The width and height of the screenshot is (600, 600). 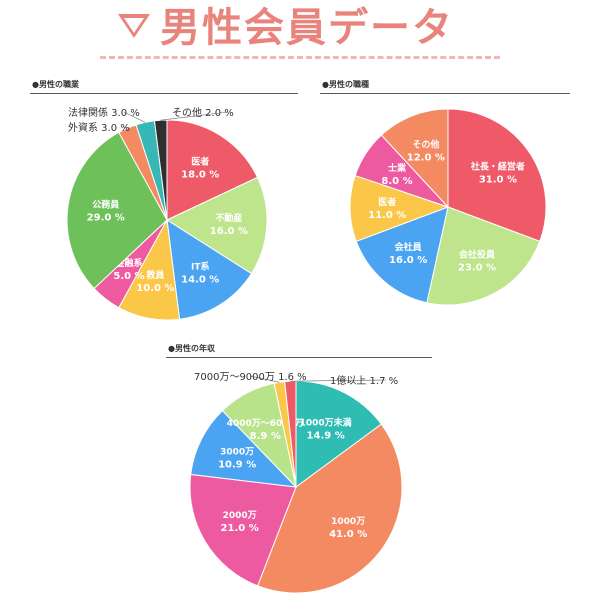 I want to click on slice-value-label: 5.0 %, so click(x=128, y=276).